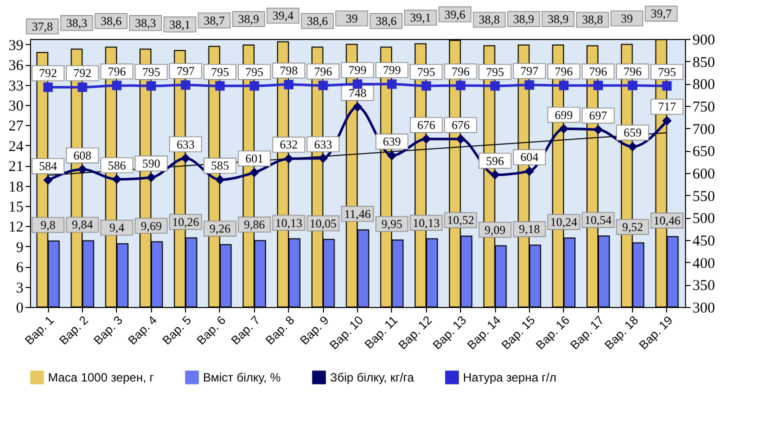  What do you see at coordinates (16, 207) in the screenshot?
I see `y-tick-label: 15` at bounding box center [16, 207].